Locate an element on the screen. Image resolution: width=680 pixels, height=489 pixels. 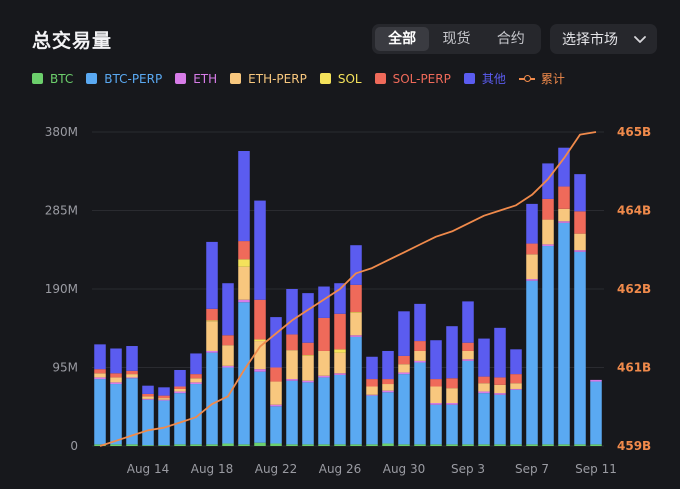
tab-contract: 合约 is located at coordinates (510, 39).